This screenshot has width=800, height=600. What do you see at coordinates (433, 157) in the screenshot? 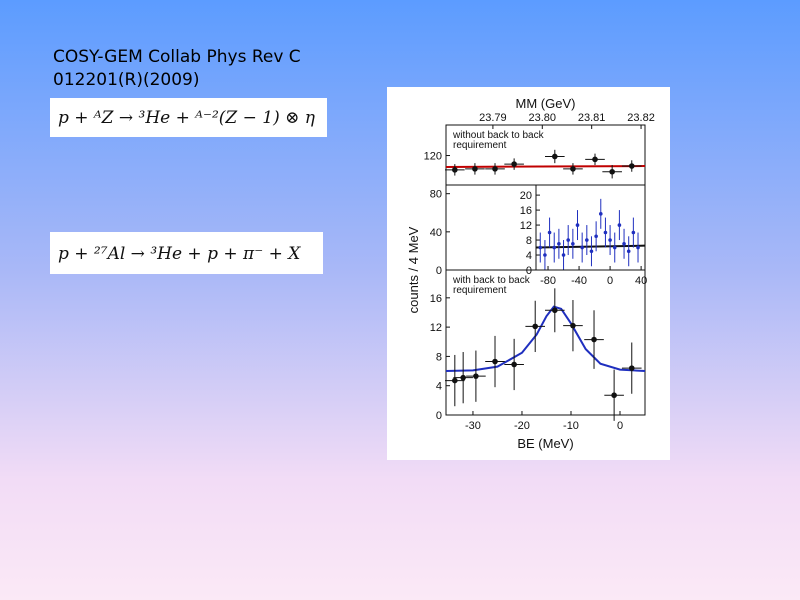
I see `y-tick-label: 120` at bounding box center [433, 157].